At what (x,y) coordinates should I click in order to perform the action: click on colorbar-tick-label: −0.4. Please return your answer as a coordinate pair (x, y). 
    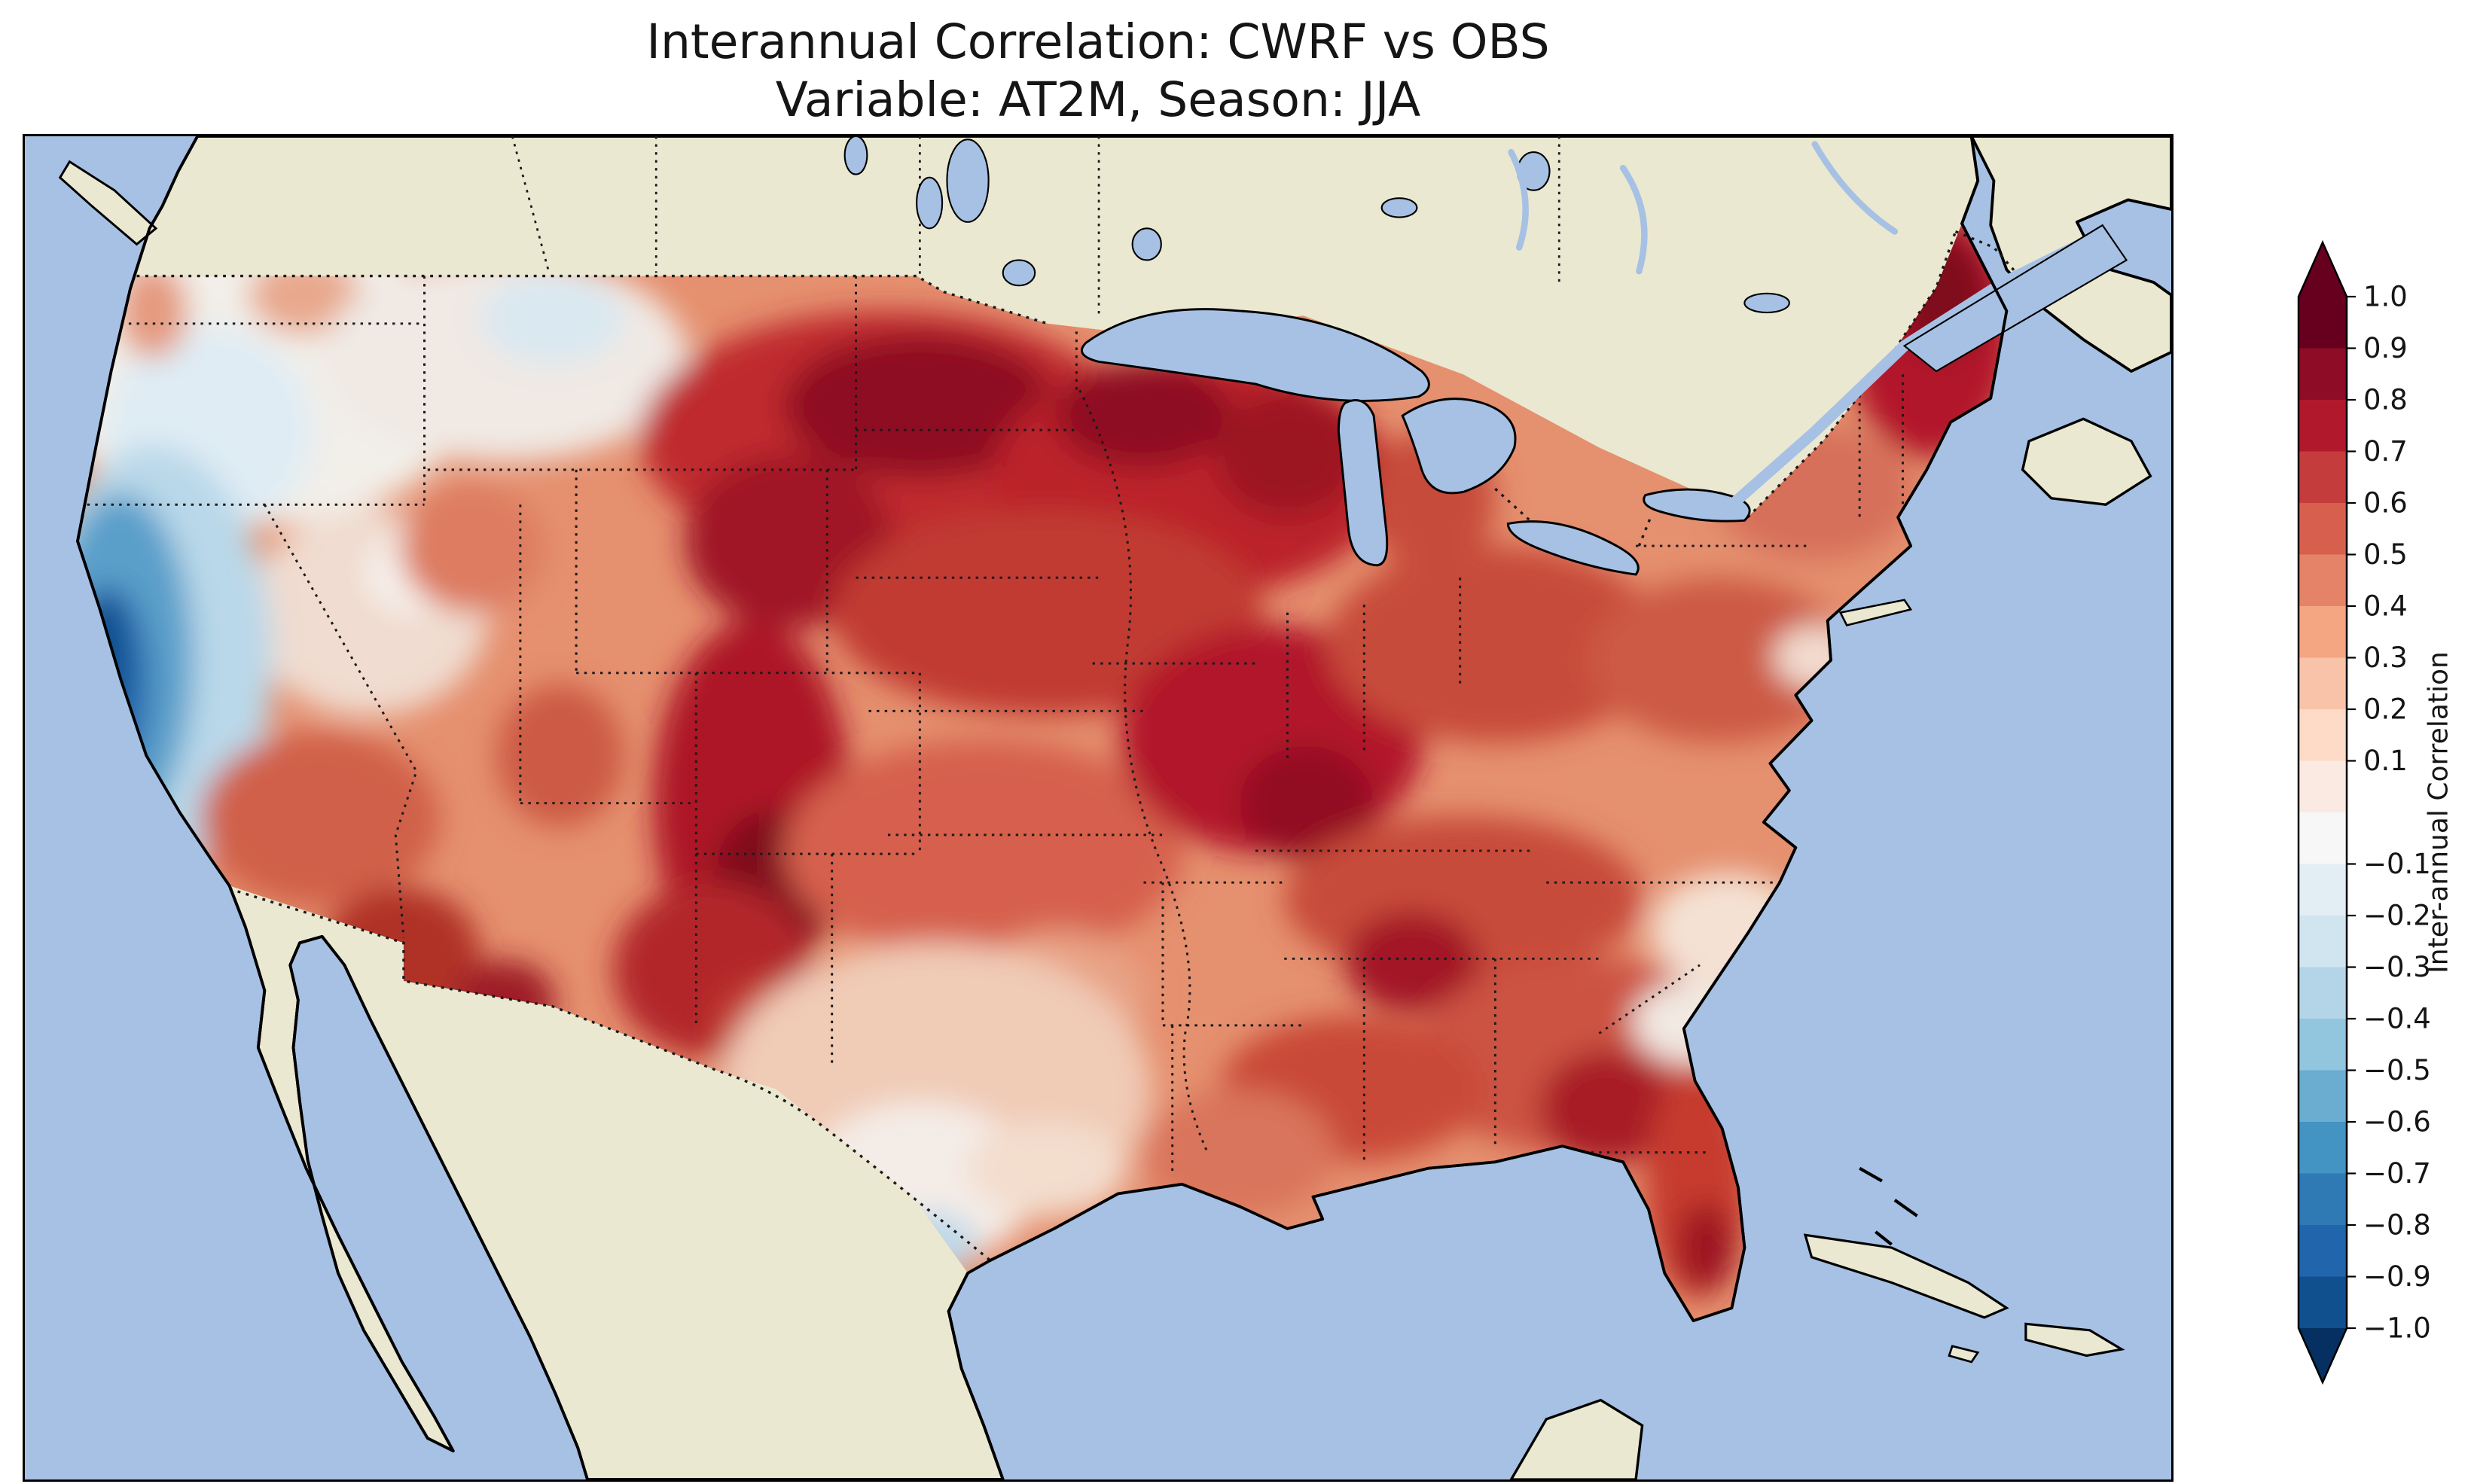
    Looking at the image, I should click on (2397, 1019).